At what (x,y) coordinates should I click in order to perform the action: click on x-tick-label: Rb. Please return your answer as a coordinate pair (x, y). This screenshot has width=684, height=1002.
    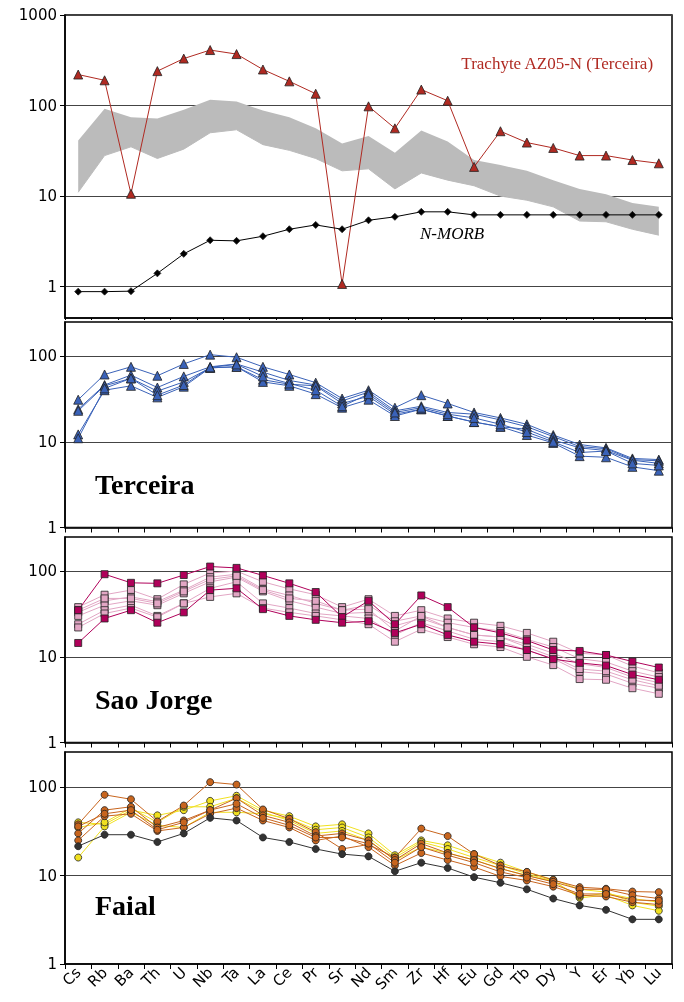
    Looking at the image, I should click on (97, 977).